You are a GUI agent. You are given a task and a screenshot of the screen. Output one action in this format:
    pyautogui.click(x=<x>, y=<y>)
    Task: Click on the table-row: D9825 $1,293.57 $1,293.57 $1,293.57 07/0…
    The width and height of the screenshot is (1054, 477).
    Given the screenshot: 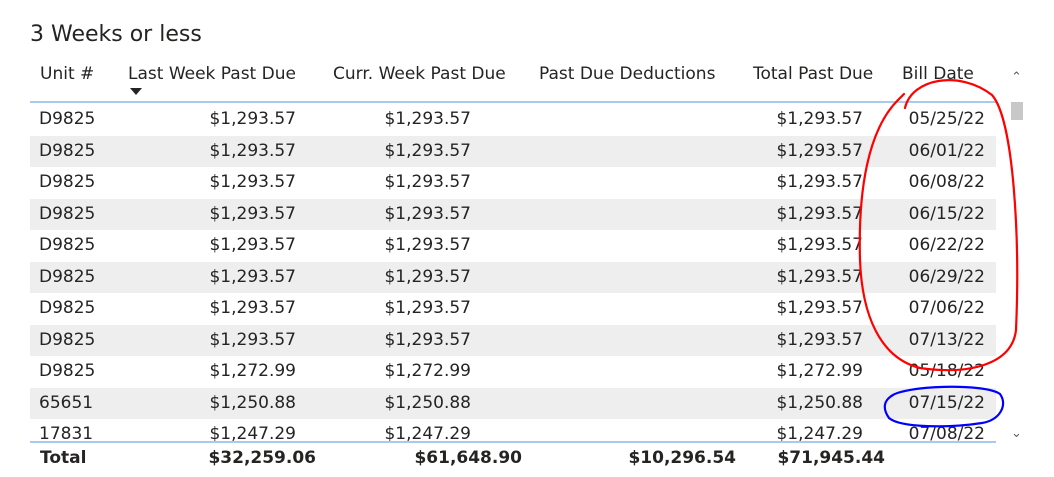 What is the action you would take?
    pyautogui.click(x=513, y=308)
    